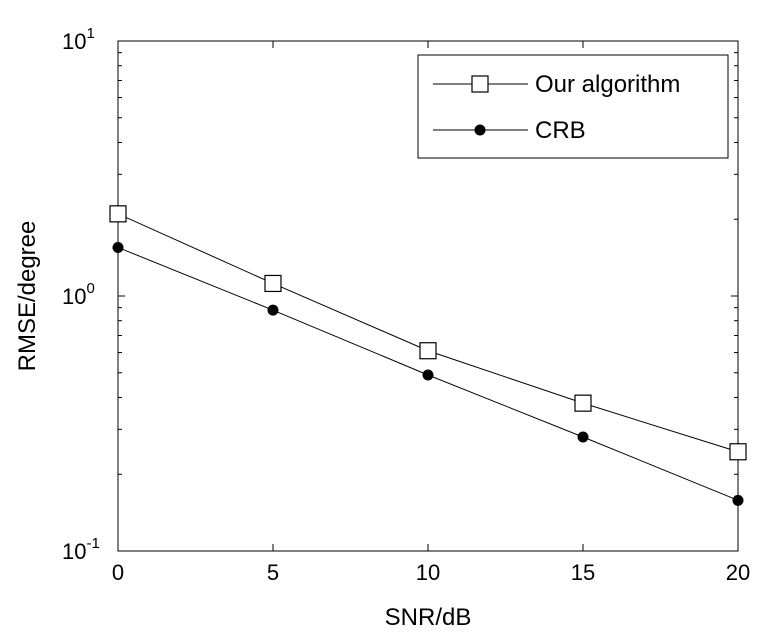 Image resolution: width=766 pixels, height=640 pixels. I want to click on x-tick-label: 10, so click(428, 572).